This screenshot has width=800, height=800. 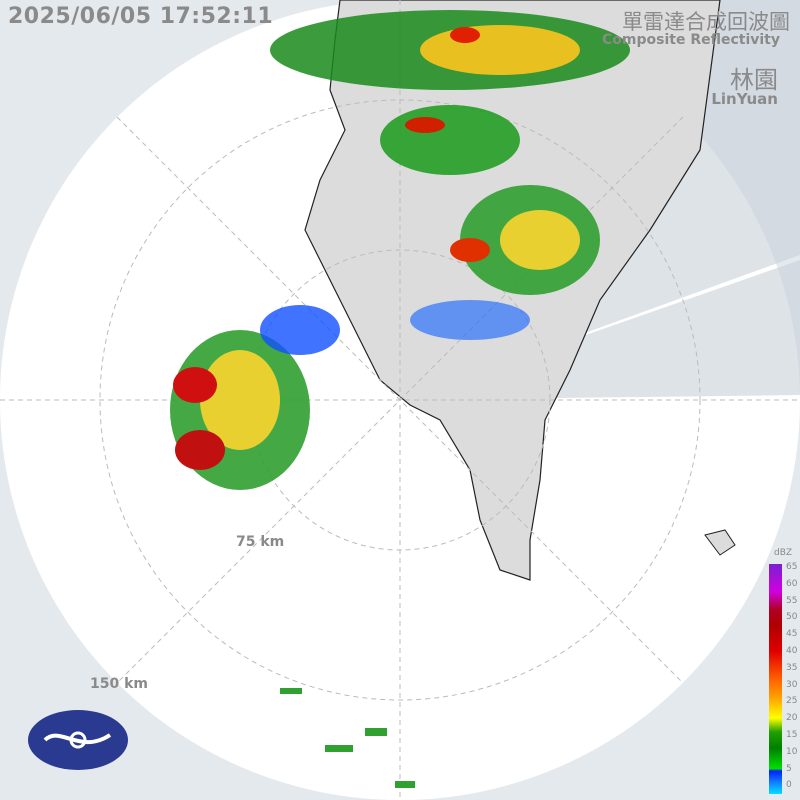 What do you see at coordinates (792, 718) in the screenshot?
I see `colorbar-tick: 20` at bounding box center [792, 718].